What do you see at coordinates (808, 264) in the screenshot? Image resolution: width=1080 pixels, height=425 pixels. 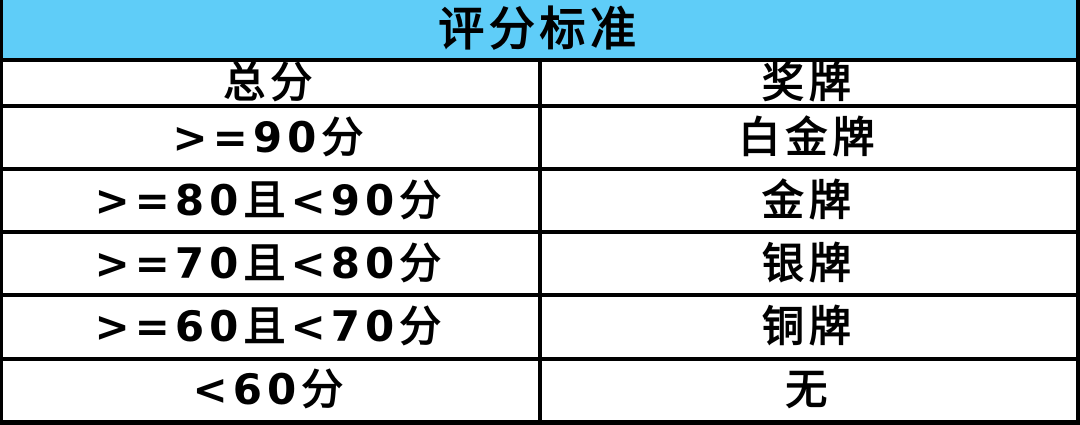 I see `medal-cell: 银牌` at bounding box center [808, 264].